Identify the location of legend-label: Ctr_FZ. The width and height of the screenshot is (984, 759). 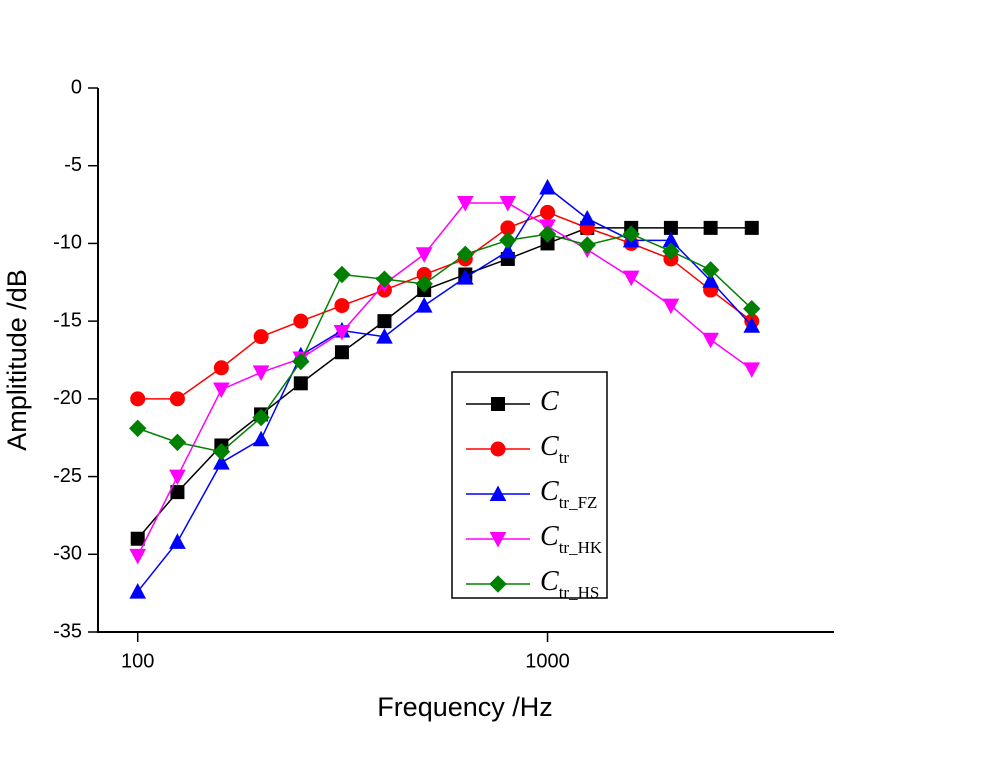
(568, 493).